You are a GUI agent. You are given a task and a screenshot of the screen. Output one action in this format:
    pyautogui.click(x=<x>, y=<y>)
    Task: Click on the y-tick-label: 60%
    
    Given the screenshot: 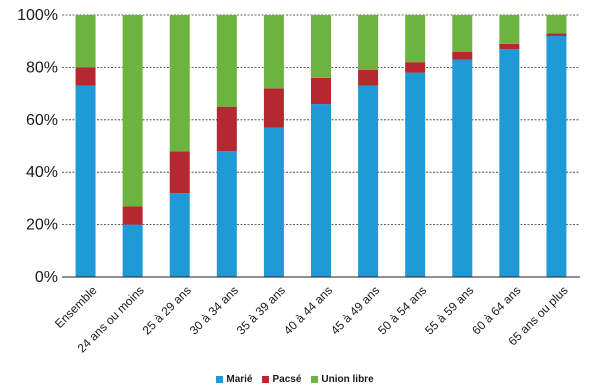 What is the action you would take?
    pyautogui.click(x=42, y=120)
    